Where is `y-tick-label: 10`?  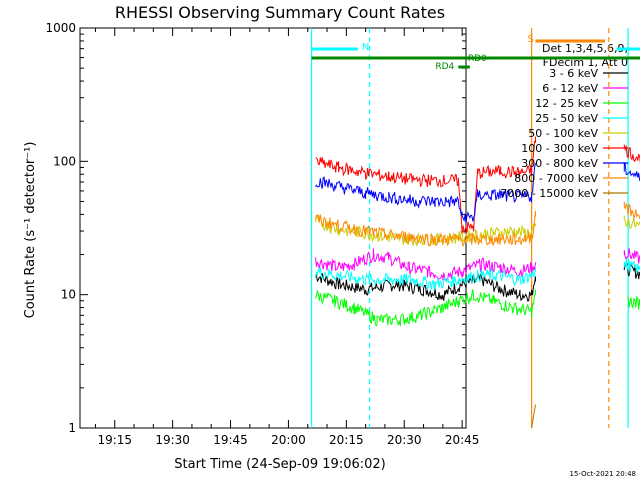
y-tick-label: 10 is located at coordinates (68, 295).